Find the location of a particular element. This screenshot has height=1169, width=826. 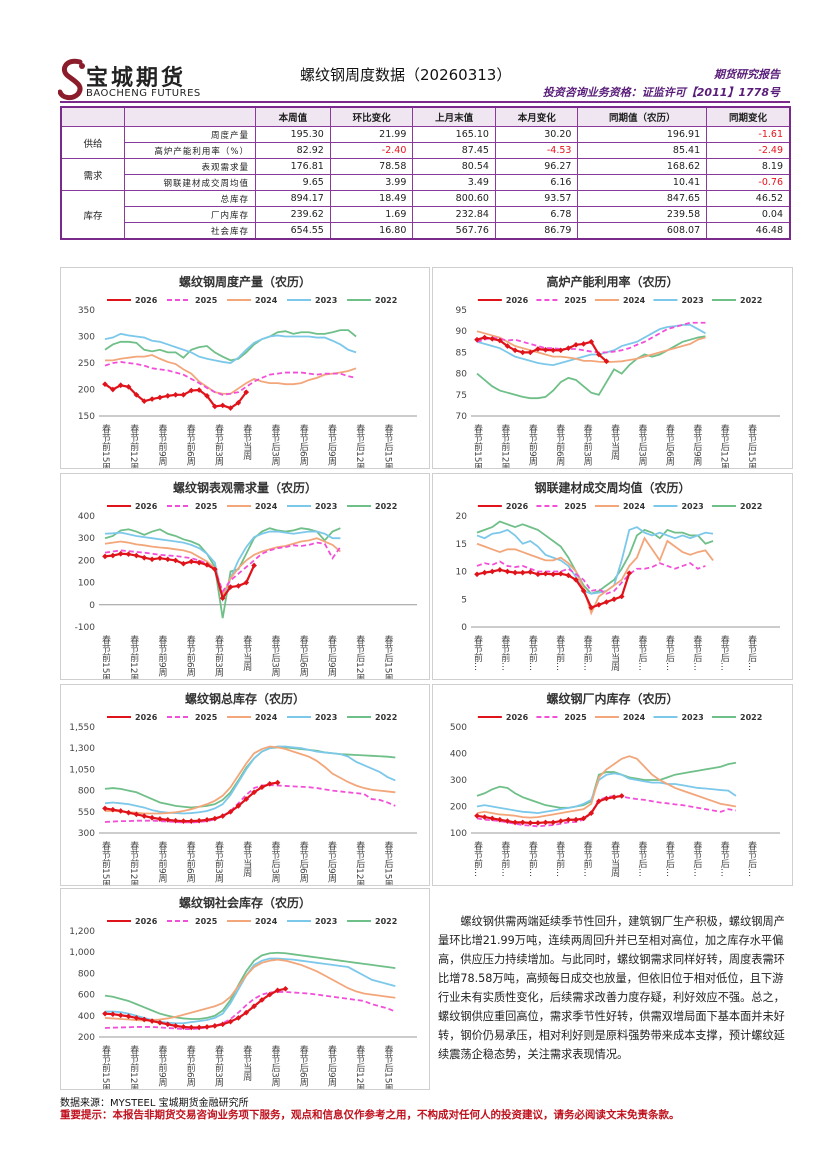

value-cell: 8.19 is located at coordinates (748, 166).